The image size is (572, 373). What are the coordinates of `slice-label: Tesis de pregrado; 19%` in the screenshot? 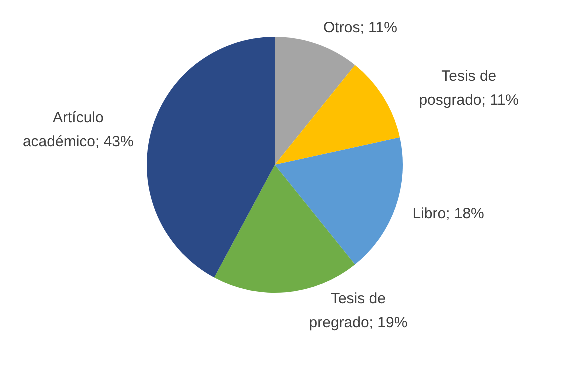 It's located at (358, 311).